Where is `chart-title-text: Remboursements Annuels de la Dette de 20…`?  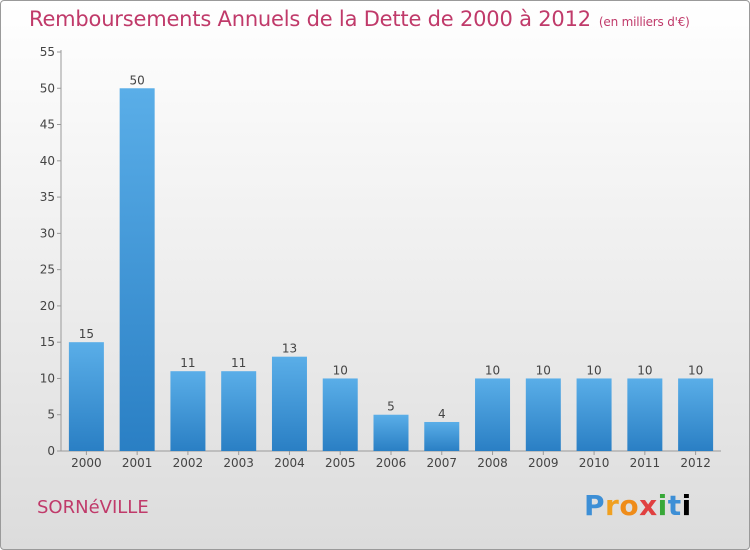
chart-title-text: Remboursements Annuels de la Dette de 20… is located at coordinates (310, 19).